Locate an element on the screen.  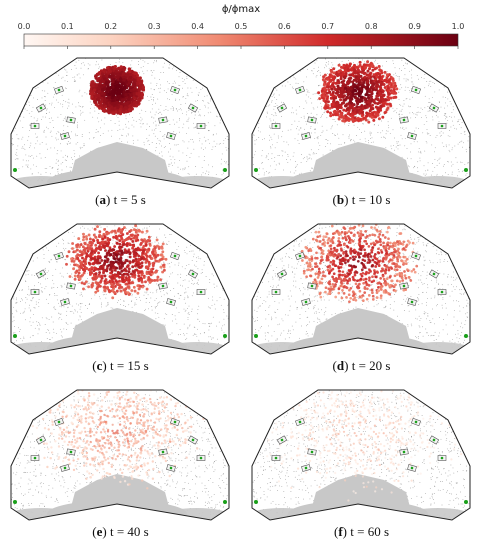
panel-caption: (b) t = 10 s is located at coordinates (361, 199).